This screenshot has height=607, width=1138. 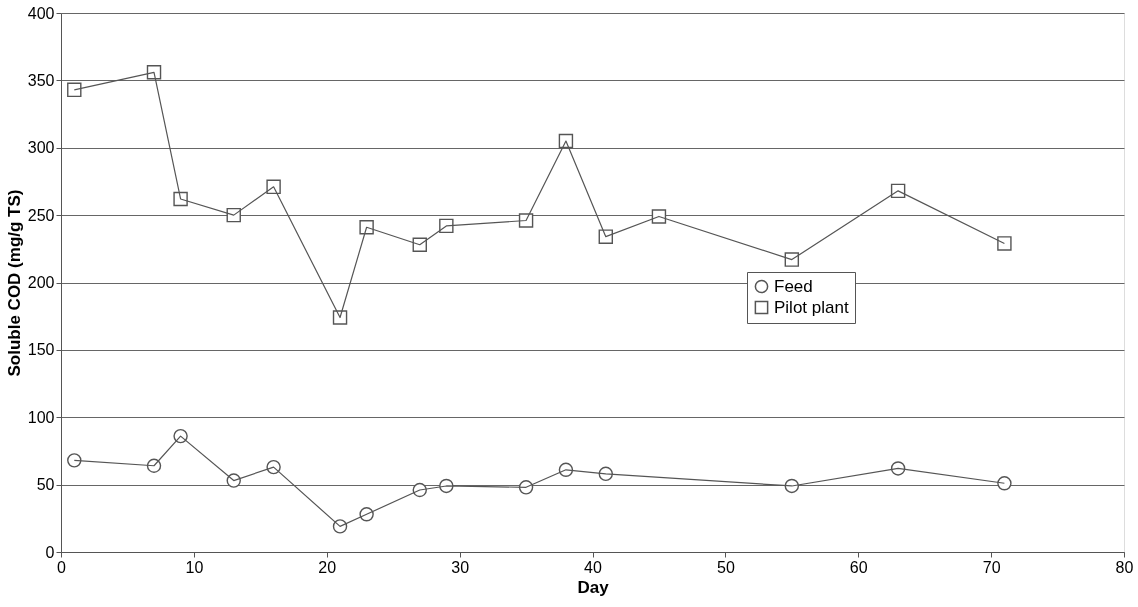 What do you see at coordinates (50, 552) in the screenshot?
I see `y-tick-label: 0` at bounding box center [50, 552].